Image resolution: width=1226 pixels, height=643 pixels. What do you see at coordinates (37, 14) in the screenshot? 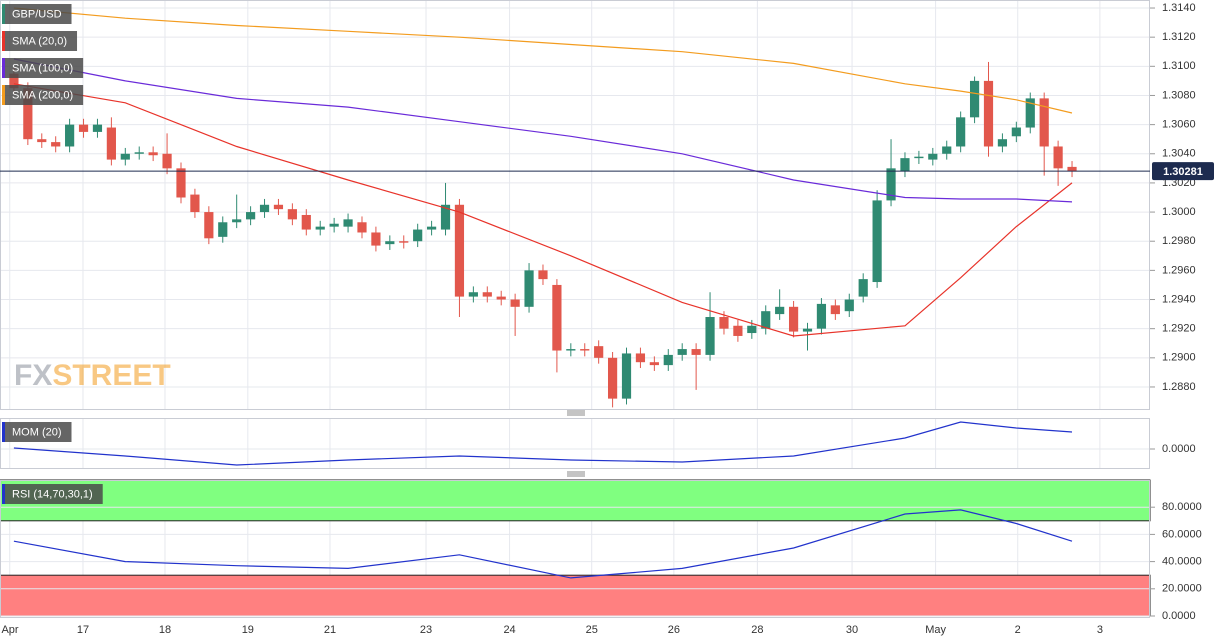
I see `legend-label: GBP/USD` at bounding box center [37, 14].